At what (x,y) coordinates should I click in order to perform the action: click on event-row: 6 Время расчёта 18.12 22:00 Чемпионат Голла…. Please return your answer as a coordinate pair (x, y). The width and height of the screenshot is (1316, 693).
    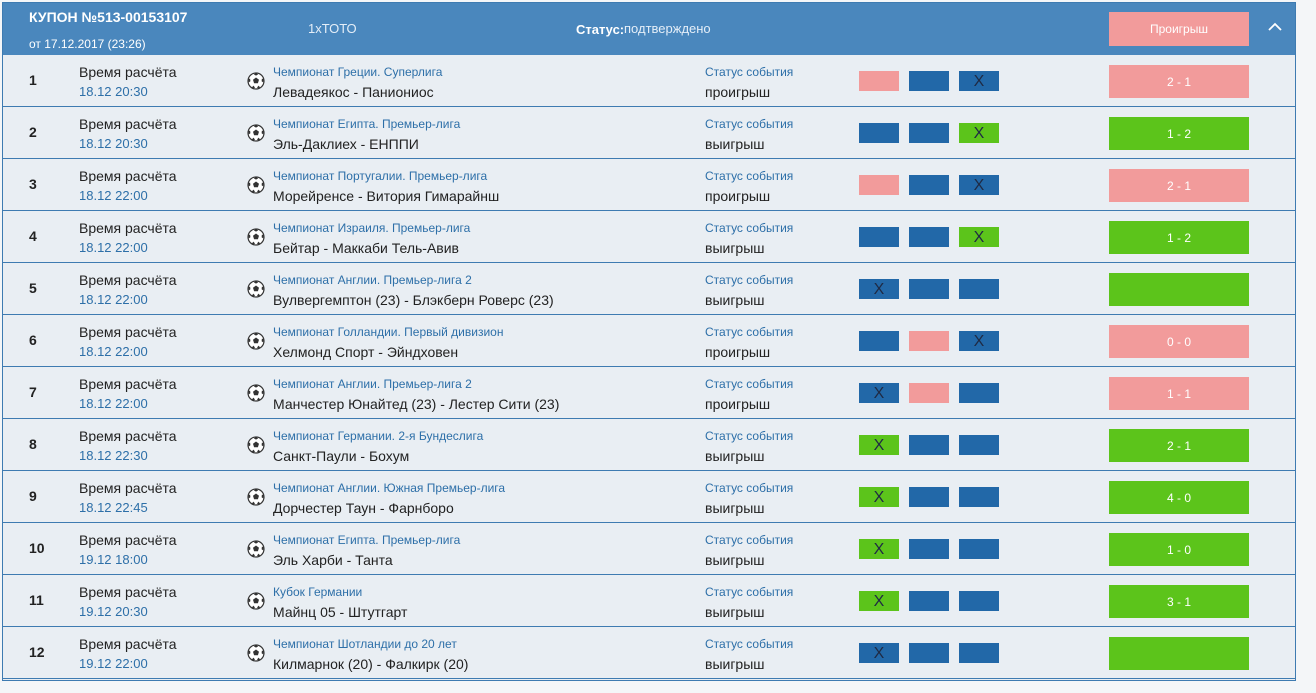
    Looking at the image, I should click on (649, 341).